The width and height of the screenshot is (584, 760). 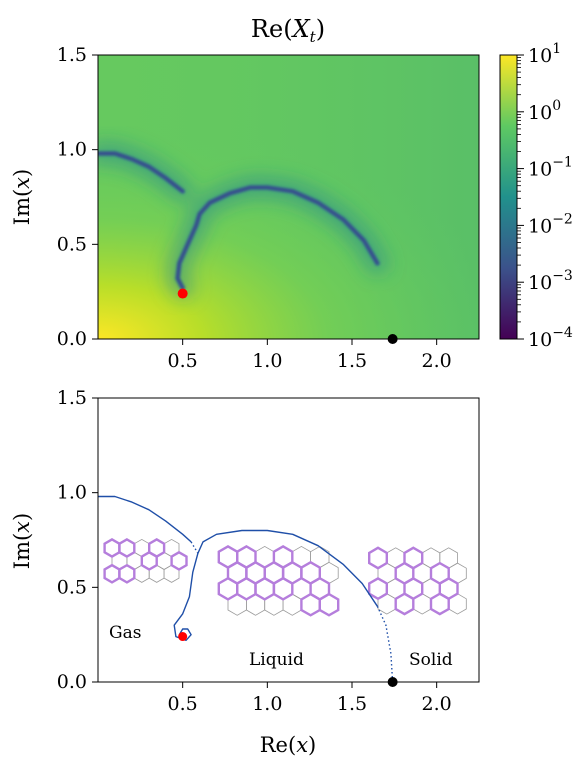 What do you see at coordinates (125, 633) in the screenshot?
I see `label-gas: Gas` at bounding box center [125, 633].